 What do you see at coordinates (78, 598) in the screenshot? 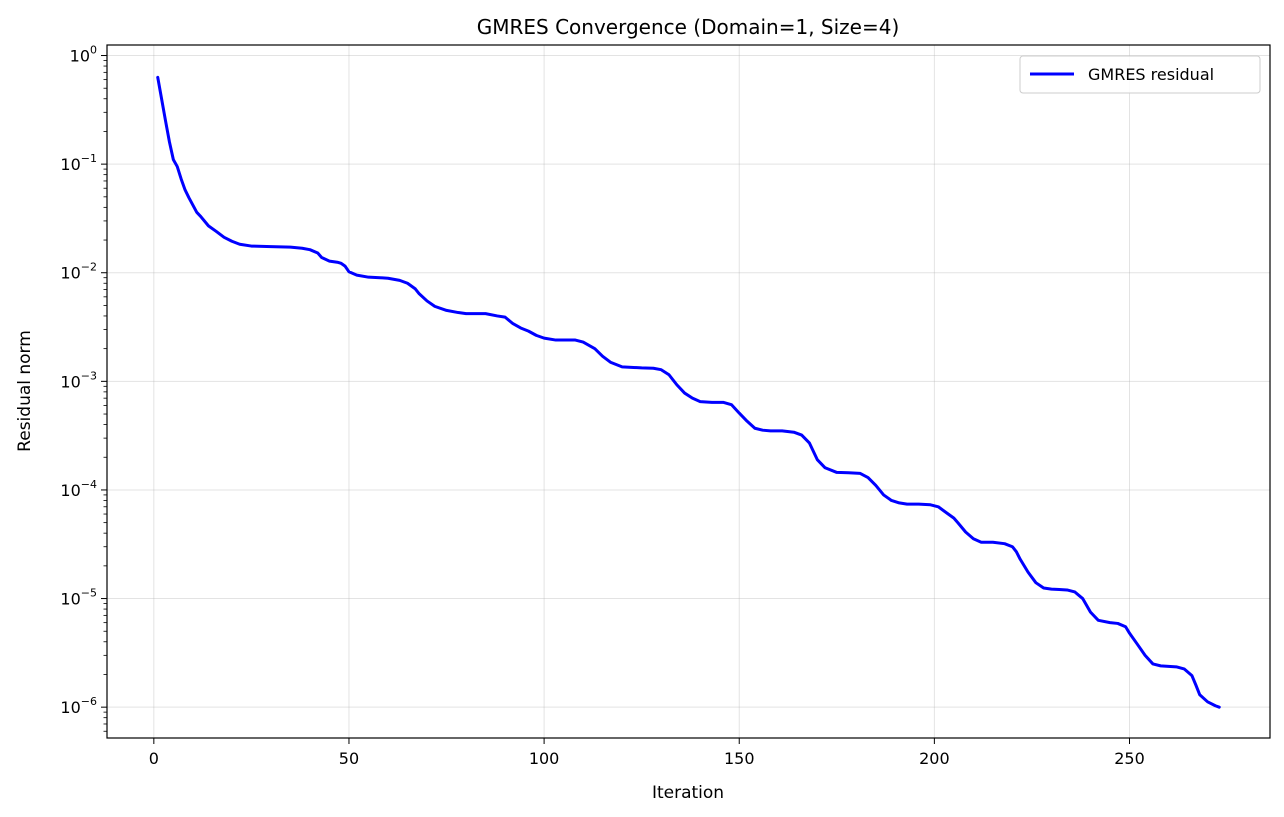
I see `y-tick-label: 10⁻⁵` at bounding box center [78, 598].